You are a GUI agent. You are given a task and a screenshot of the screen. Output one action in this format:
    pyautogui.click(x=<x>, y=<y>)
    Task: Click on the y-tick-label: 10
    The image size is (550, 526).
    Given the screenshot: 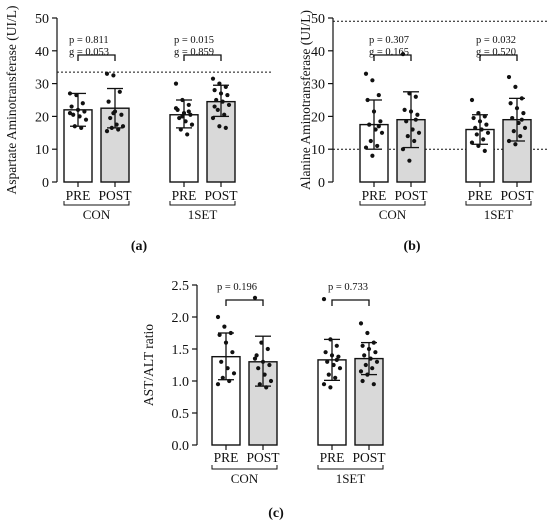 What is the action you would take?
    pyautogui.click(x=42, y=150)
    